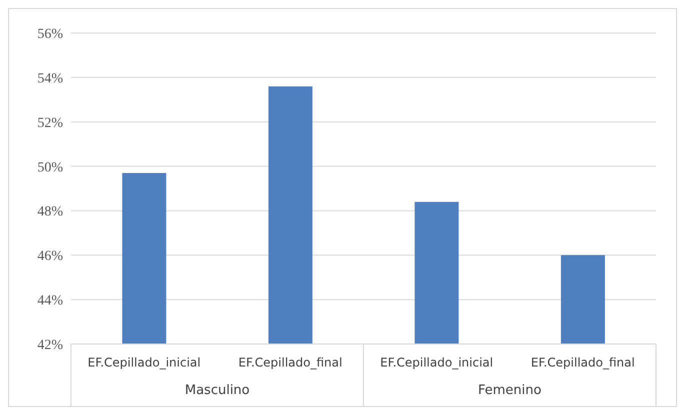 The width and height of the screenshot is (685, 415). Describe the element at coordinates (50, 345) in the screenshot. I see `y-tick-label: 42%` at that location.